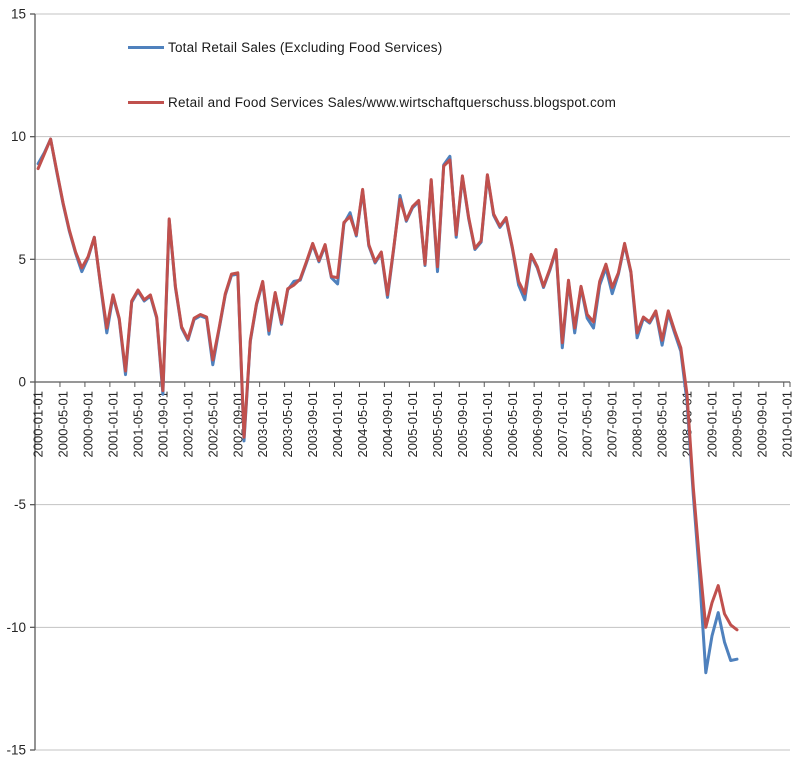 Image resolution: width=801 pixels, height=770 pixels. Describe the element at coordinates (262, 424) in the screenshot. I see `x-axis-label-2003-01-01: 2003-01-01` at that location.